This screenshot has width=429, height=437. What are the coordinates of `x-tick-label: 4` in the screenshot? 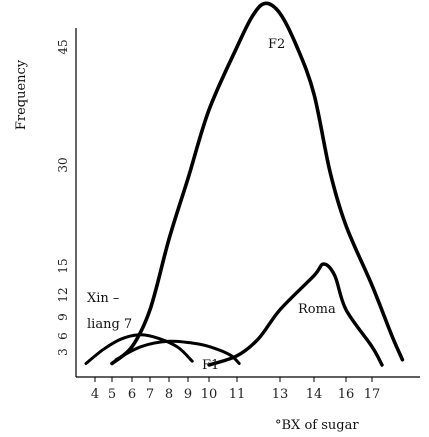 It's located at (95, 394).